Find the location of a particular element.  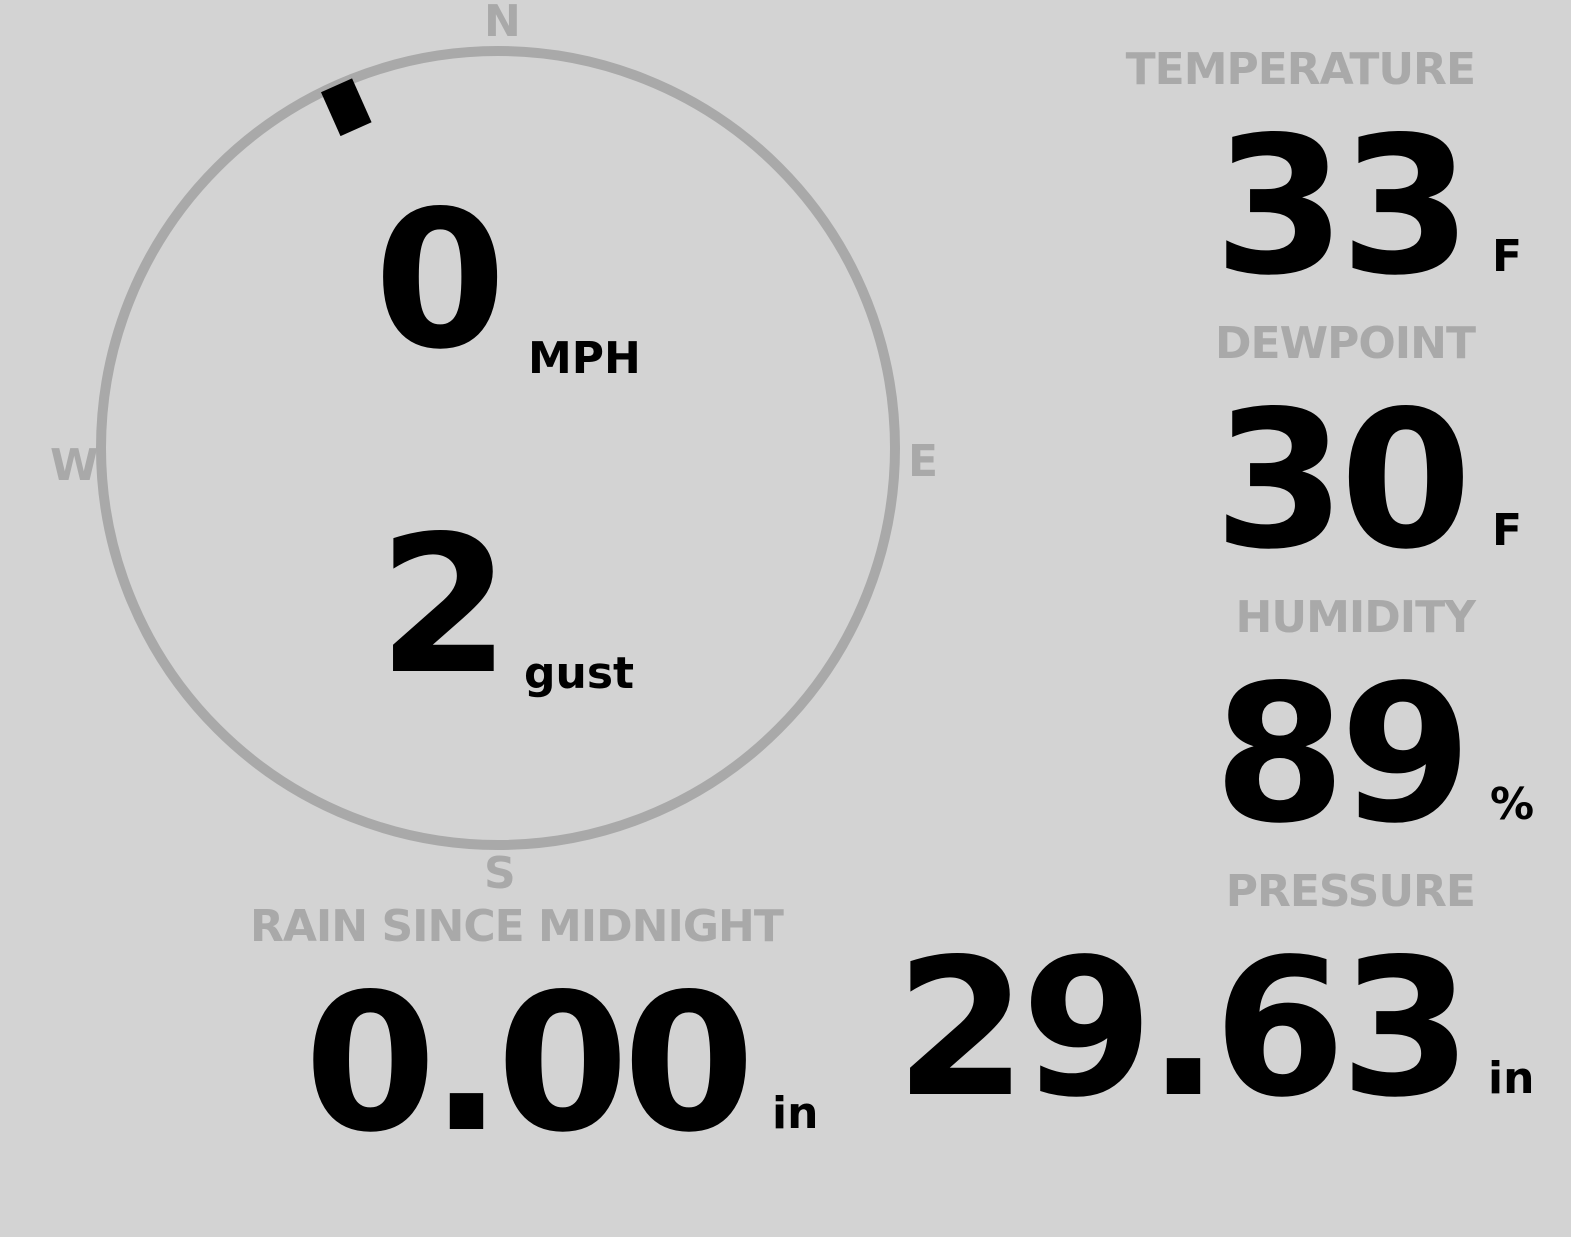

temperature-label: TEMPERATURE is located at coordinates (1300, 69).